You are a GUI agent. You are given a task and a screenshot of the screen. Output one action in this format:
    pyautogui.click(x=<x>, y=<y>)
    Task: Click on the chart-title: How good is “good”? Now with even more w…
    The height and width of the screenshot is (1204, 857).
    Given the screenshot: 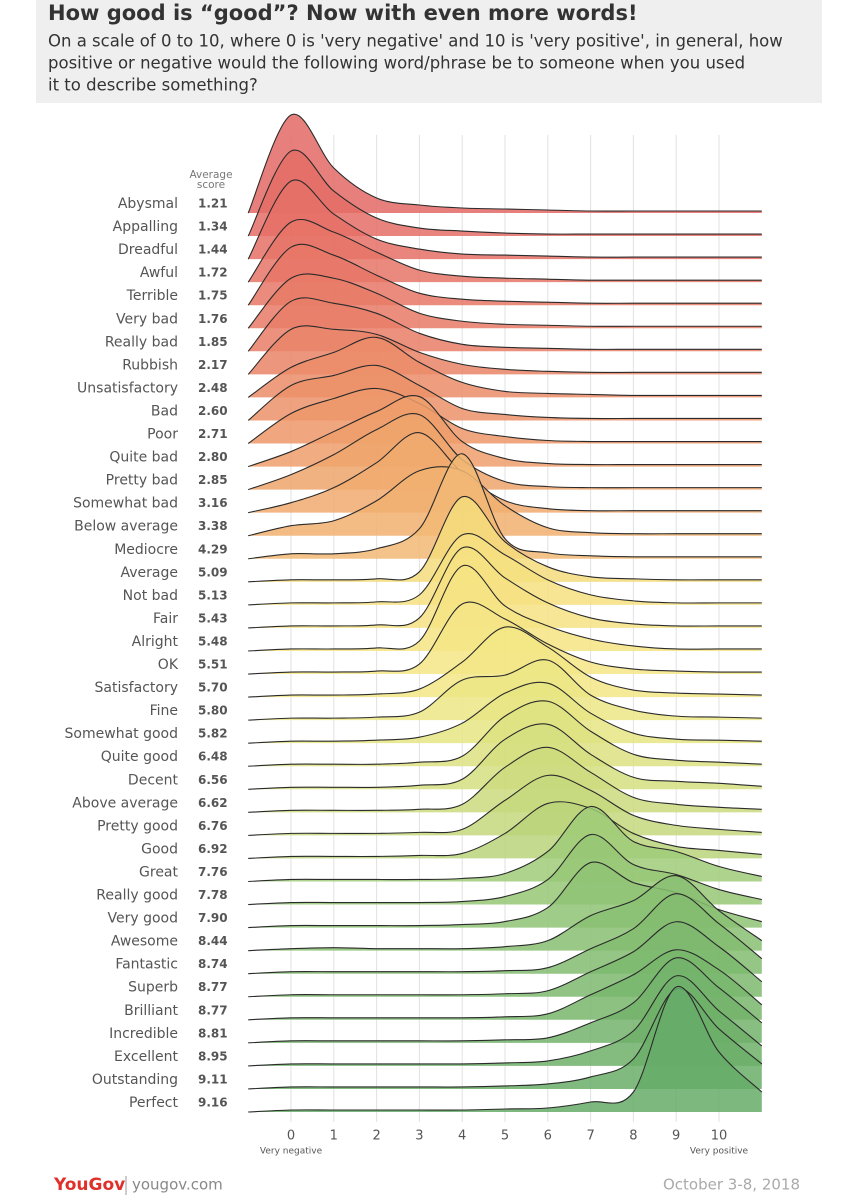 What is the action you would take?
    pyautogui.click(x=343, y=13)
    